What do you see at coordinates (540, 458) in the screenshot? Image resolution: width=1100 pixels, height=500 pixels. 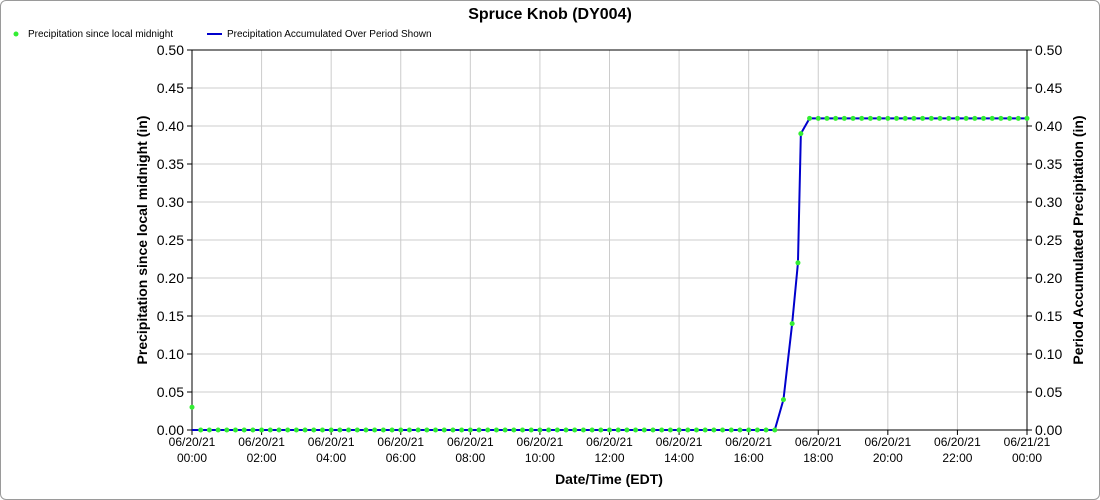 I see `x-tick-label-time: 10:00` at bounding box center [540, 458].